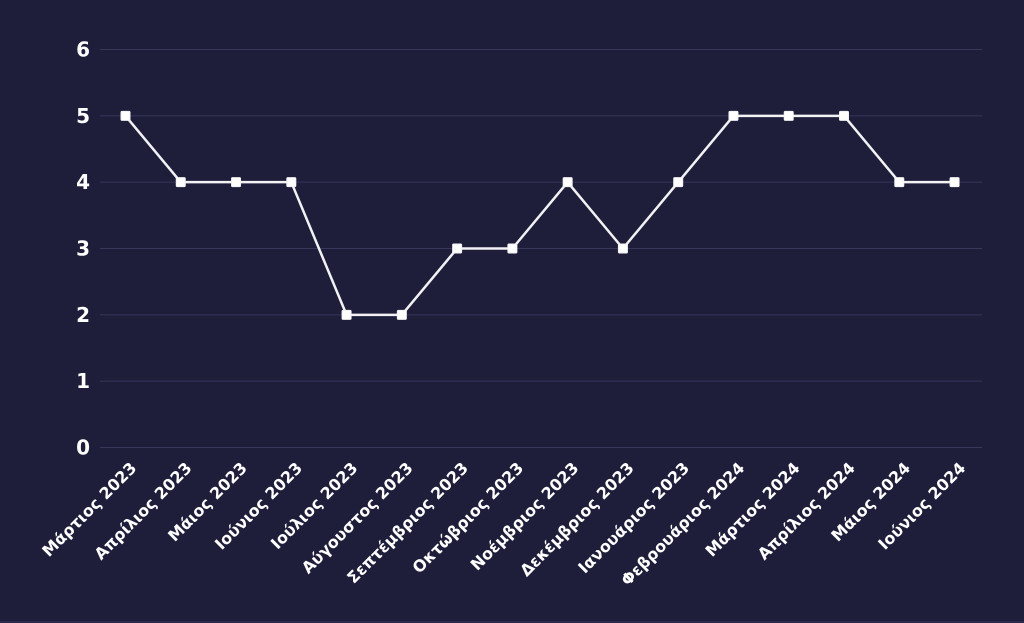  What do you see at coordinates (83, 448) in the screenshot?
I see `y-axis-tick-label: 0` at bounding box center [83, 448].